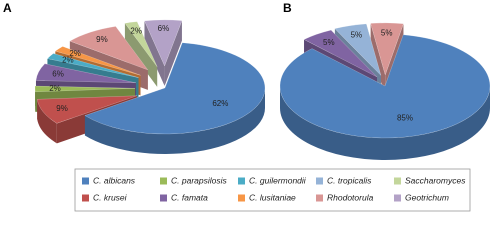  Describe the element at coordinates (220, 103) in the screenshot. I see `value-label: 62%` at that location.